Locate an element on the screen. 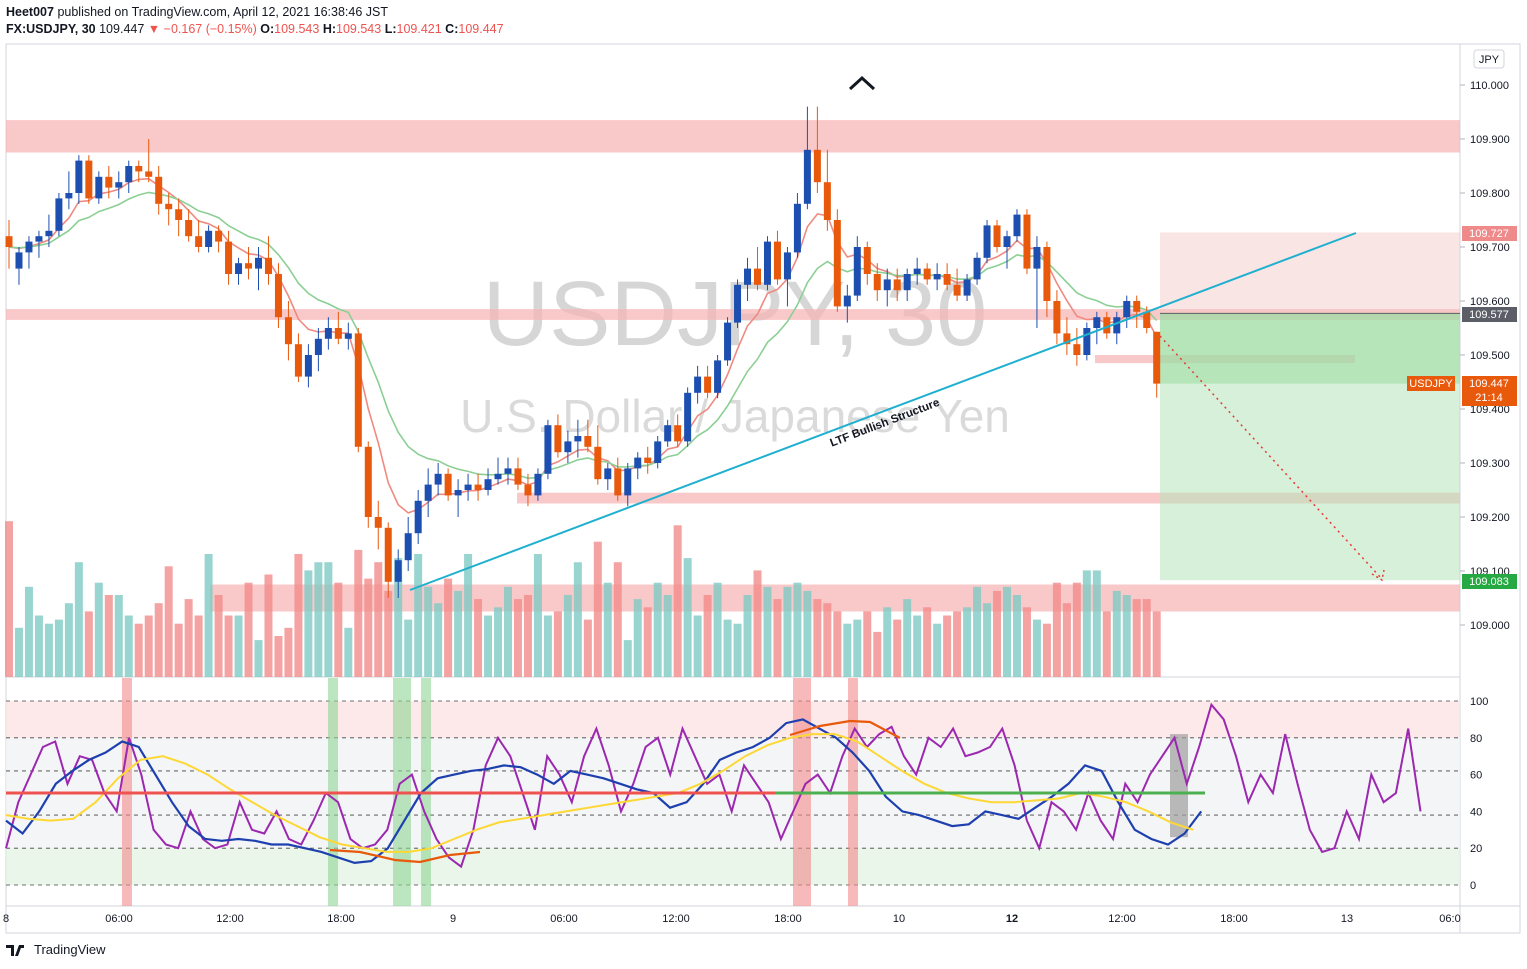  low-value: 109.421 is located at coordinates (419, 29).